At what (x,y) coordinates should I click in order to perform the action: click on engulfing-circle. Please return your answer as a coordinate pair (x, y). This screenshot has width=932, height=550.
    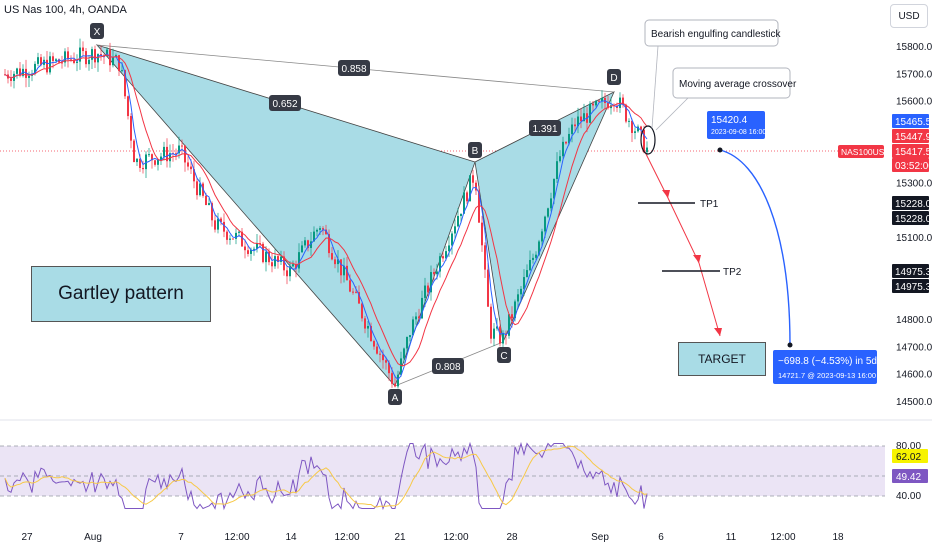
    Looking at the image, I should click on (648, 140).